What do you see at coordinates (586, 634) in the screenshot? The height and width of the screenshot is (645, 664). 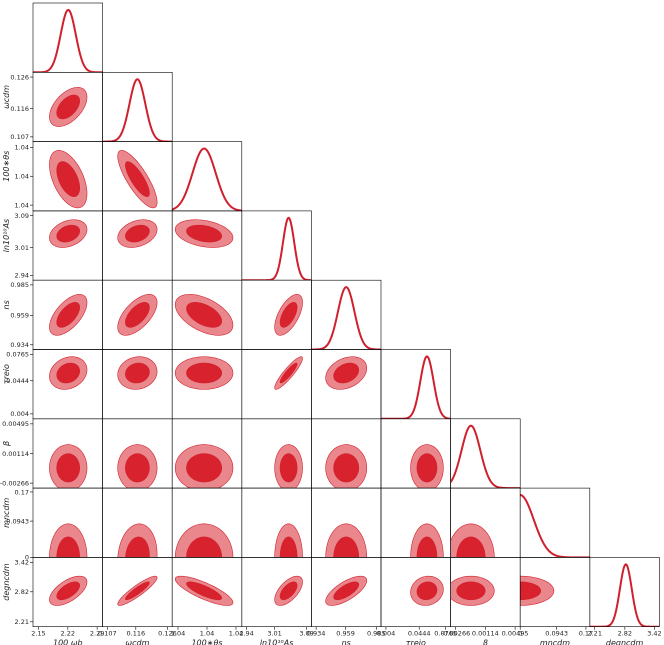 I see `x-tick-label: 0.17` at bounding box center [586, 634].